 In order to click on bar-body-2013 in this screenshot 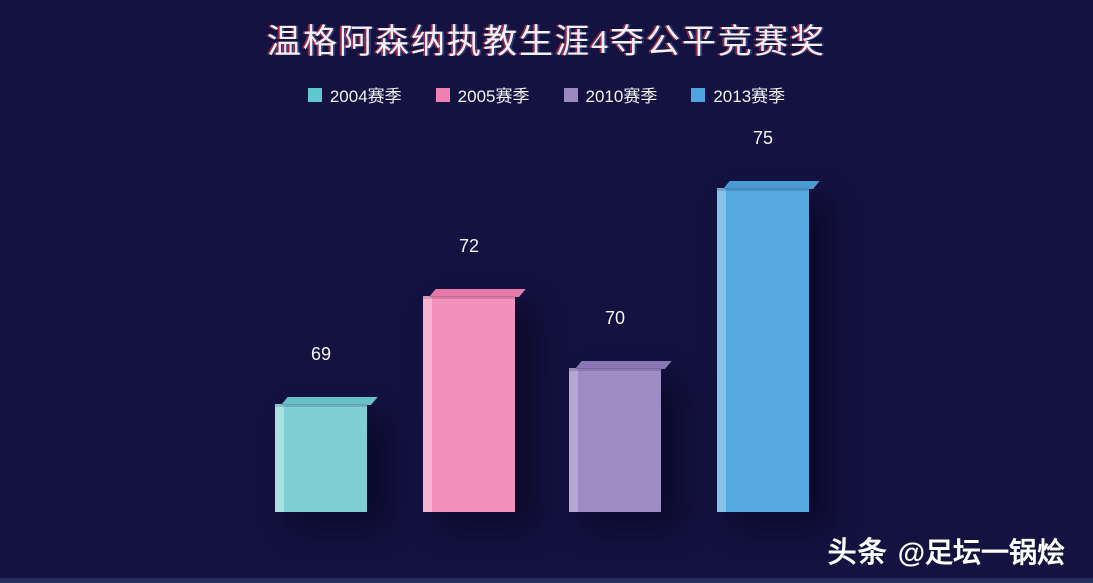, I will do `click(768, 346)`.